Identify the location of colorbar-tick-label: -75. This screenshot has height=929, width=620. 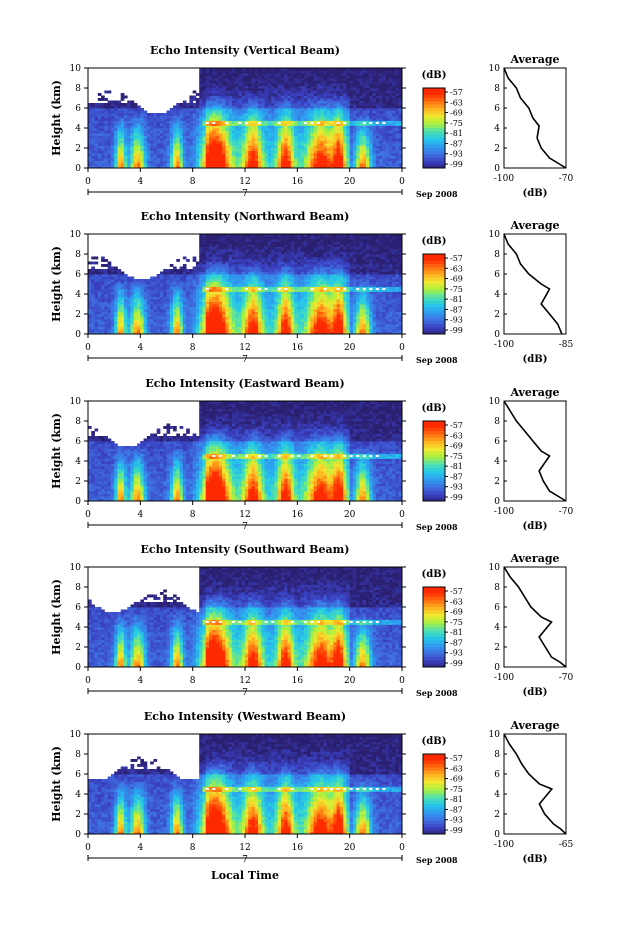
(456, 123).